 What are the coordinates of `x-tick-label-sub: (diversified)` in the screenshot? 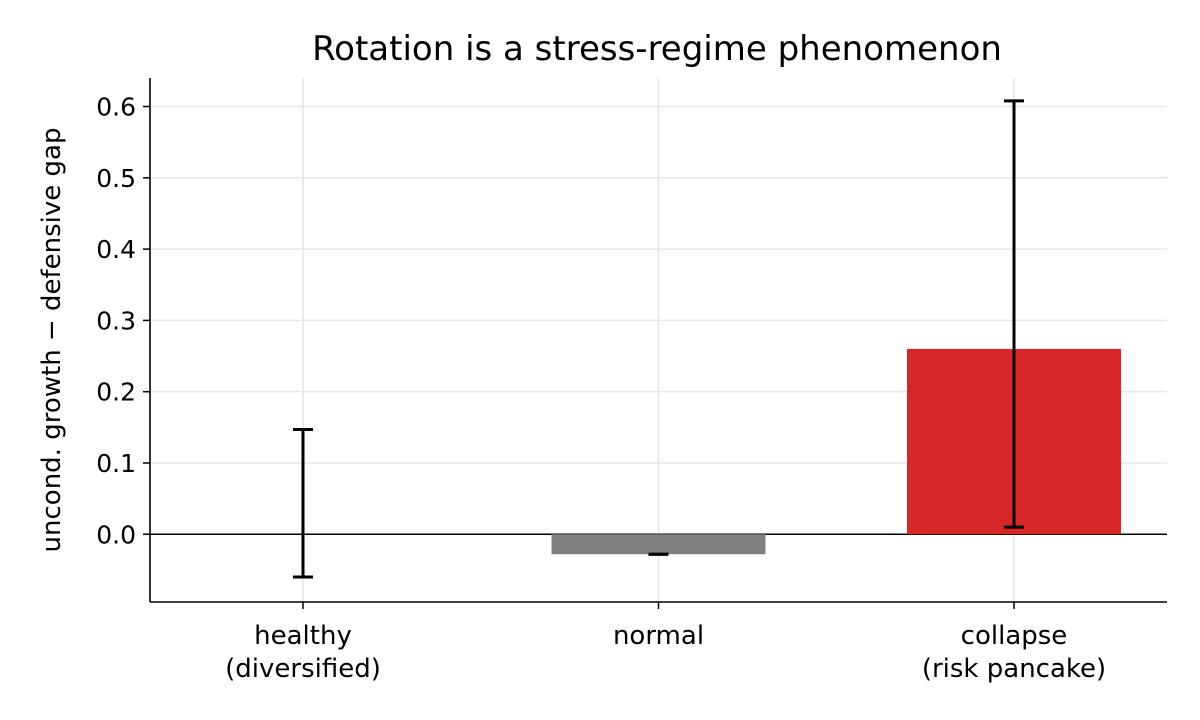 It's located at (303, 669).